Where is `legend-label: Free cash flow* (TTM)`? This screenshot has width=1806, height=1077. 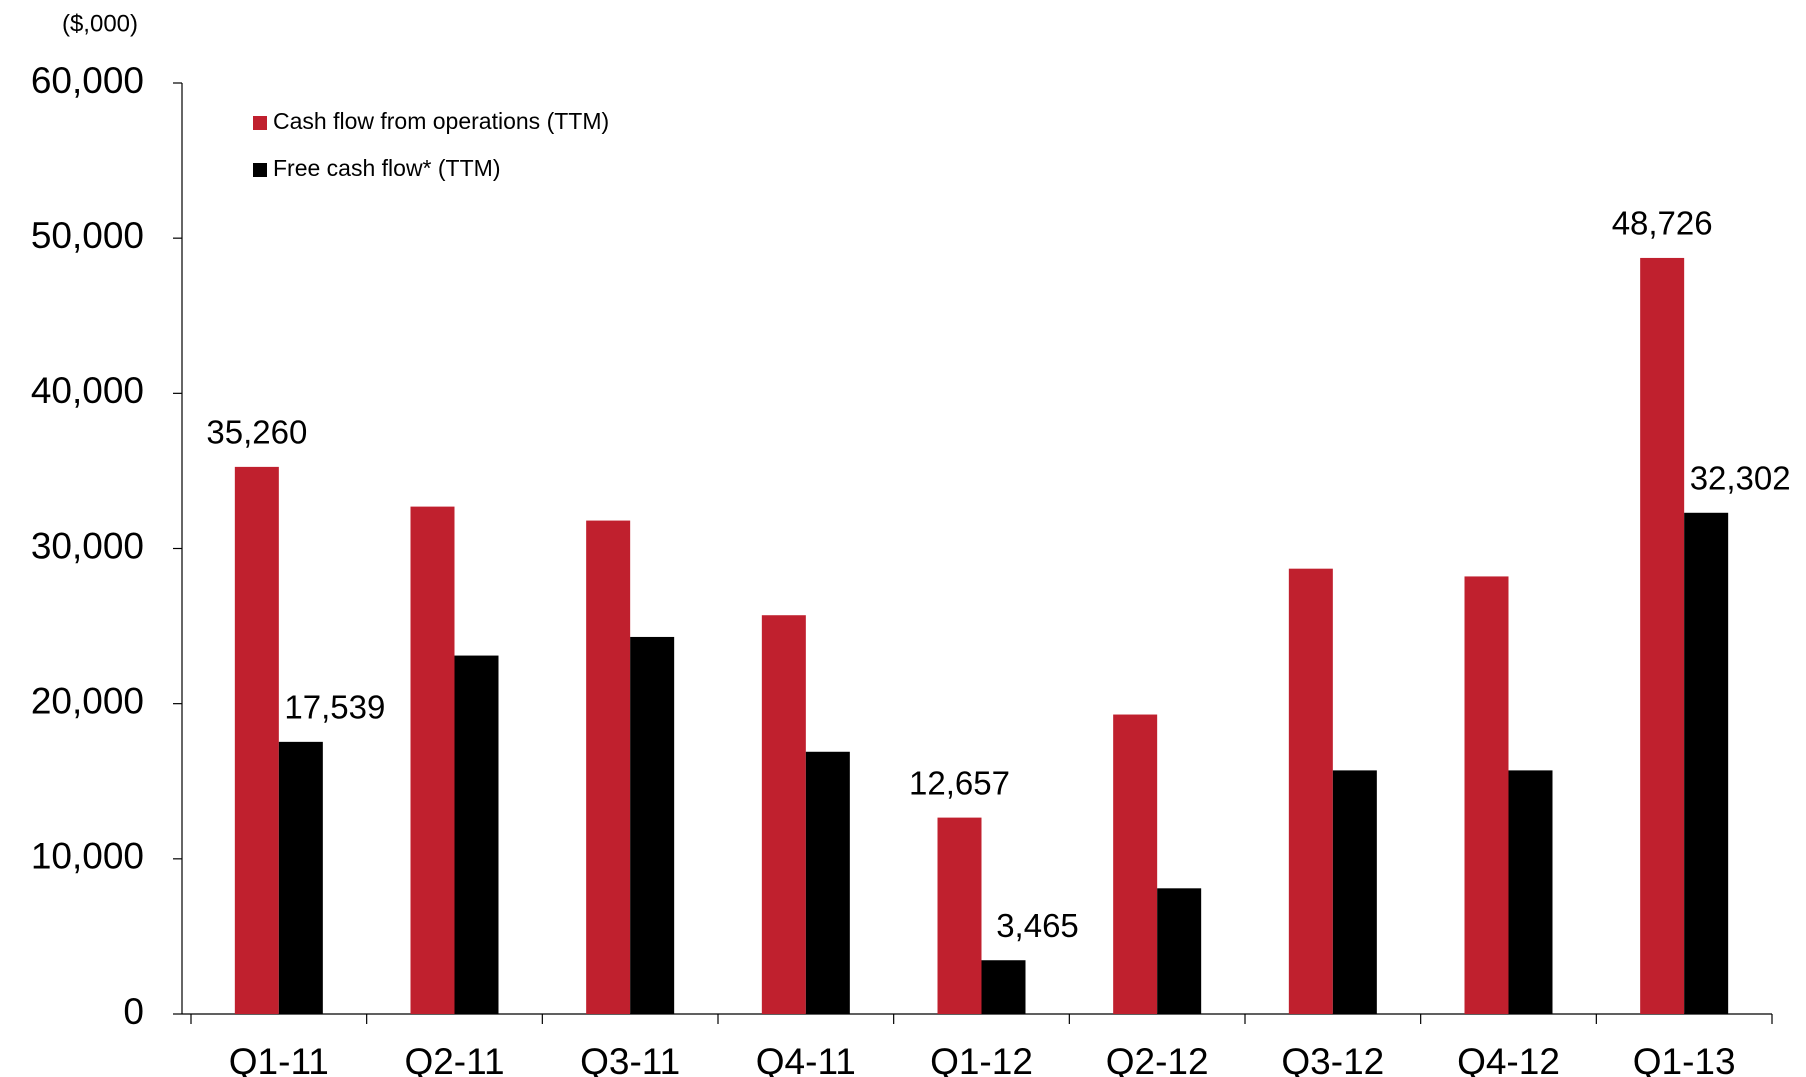
legend-label: Free cash flow* (TTM) is located at coordinates (386, 168).